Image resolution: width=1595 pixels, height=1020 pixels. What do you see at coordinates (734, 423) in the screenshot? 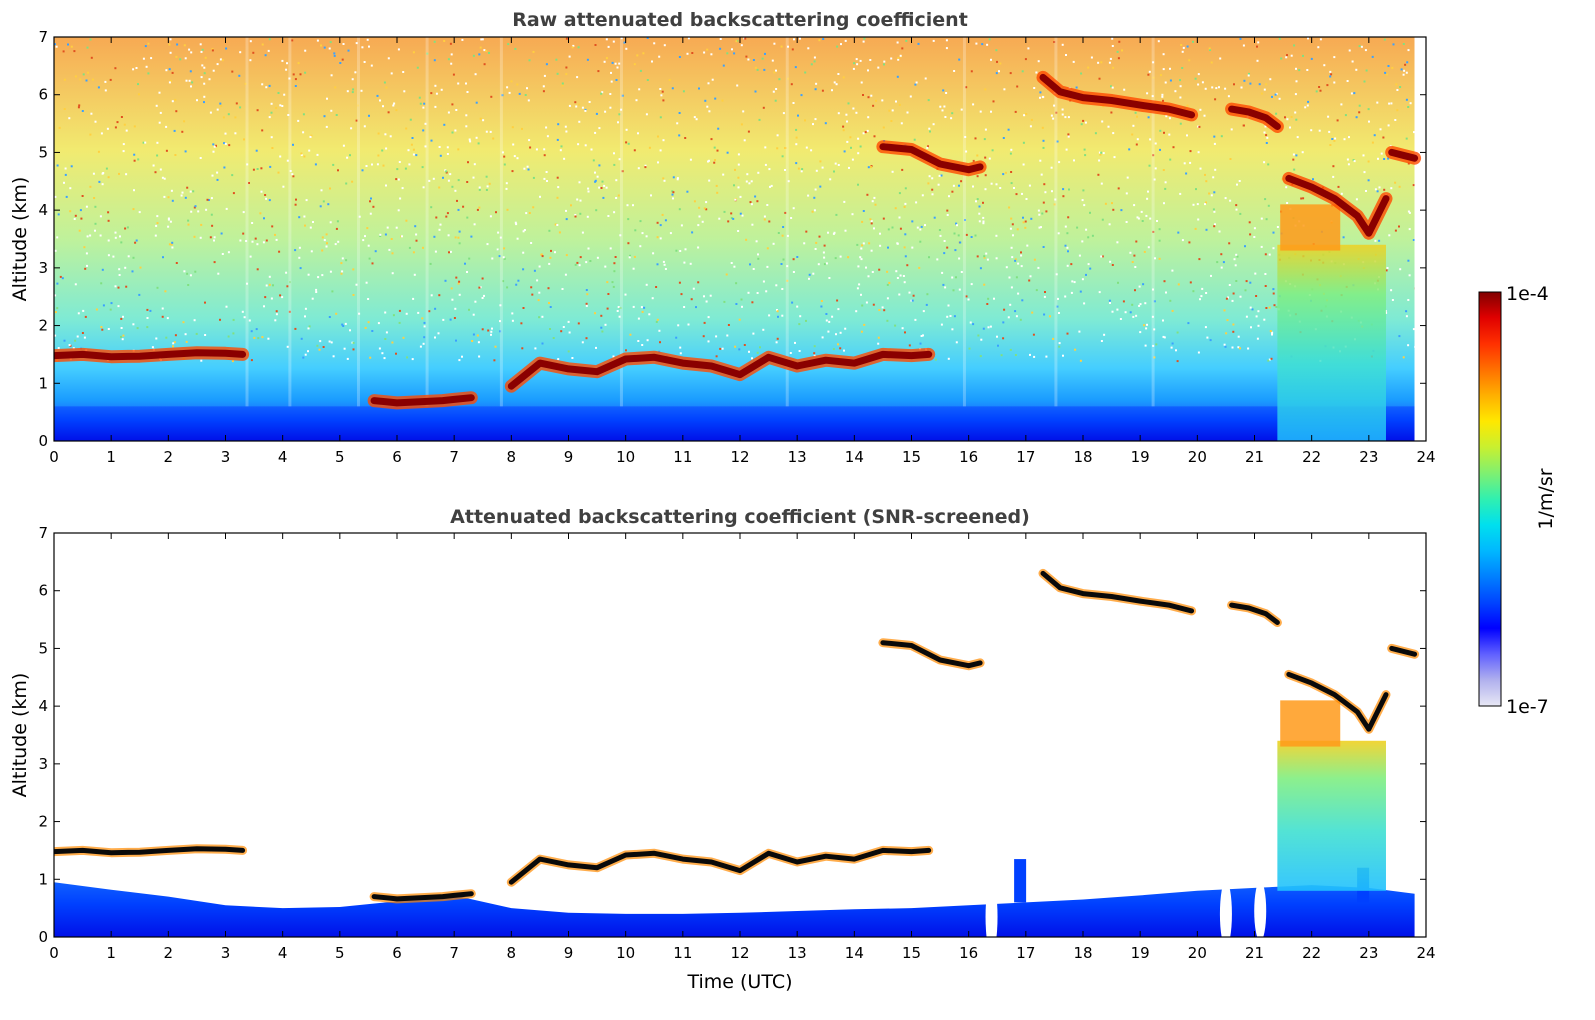
I see `boundary-layer` at bounding box center [734, 423].